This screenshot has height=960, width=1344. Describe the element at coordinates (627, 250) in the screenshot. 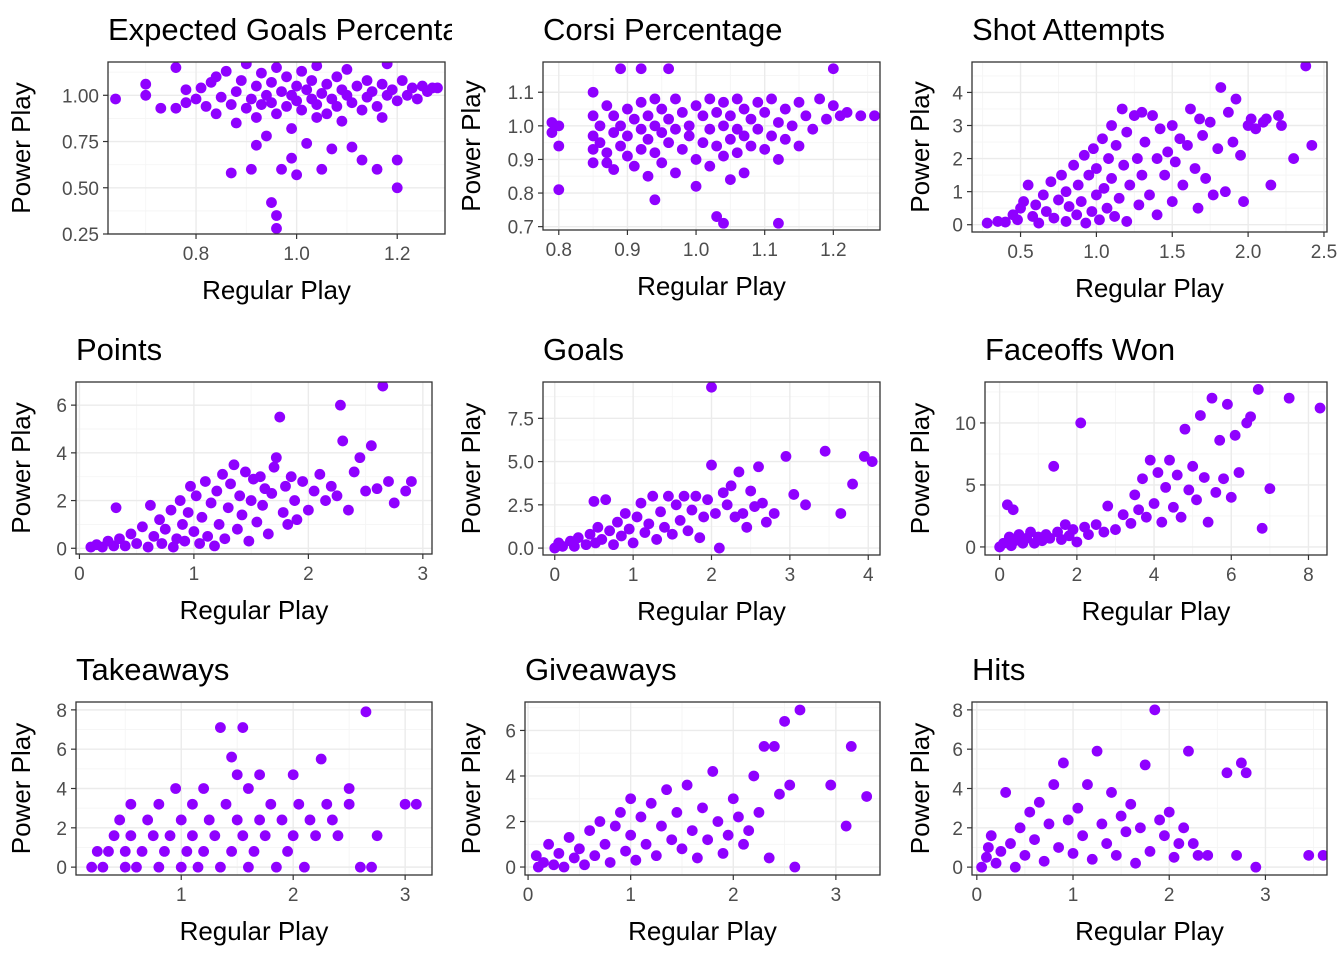

I see `x-tick-label: 0.9` at that location.